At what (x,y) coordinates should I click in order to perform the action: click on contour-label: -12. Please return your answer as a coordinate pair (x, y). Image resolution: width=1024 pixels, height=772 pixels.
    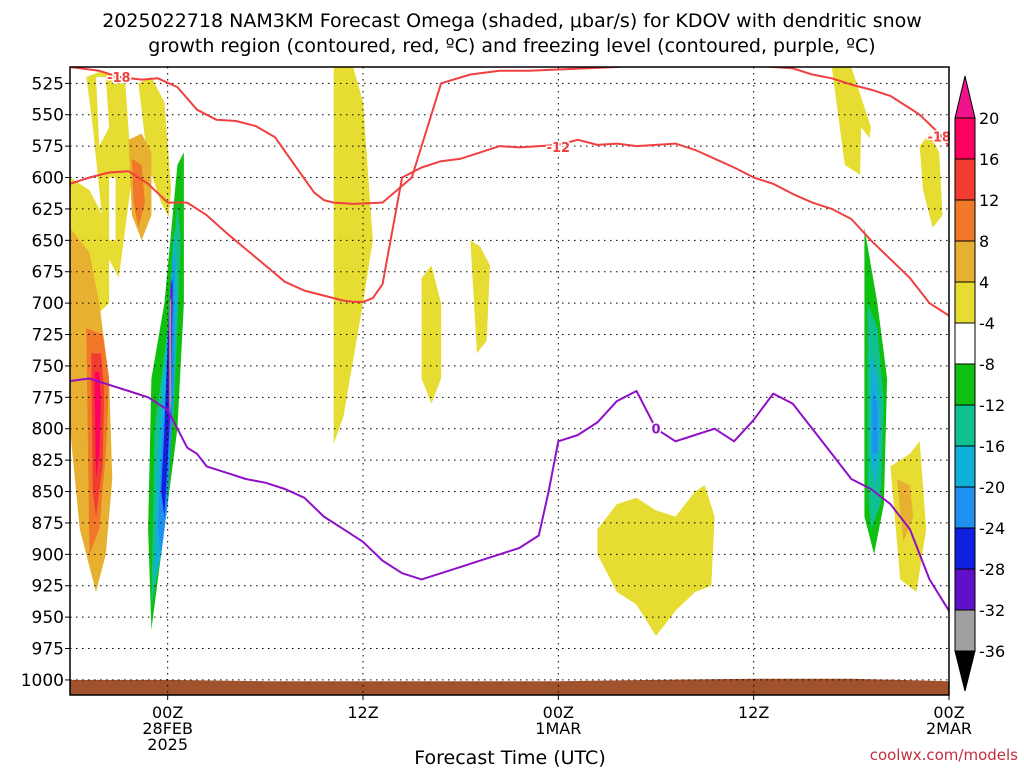
    Looking at the image, I should click on (559, 148).